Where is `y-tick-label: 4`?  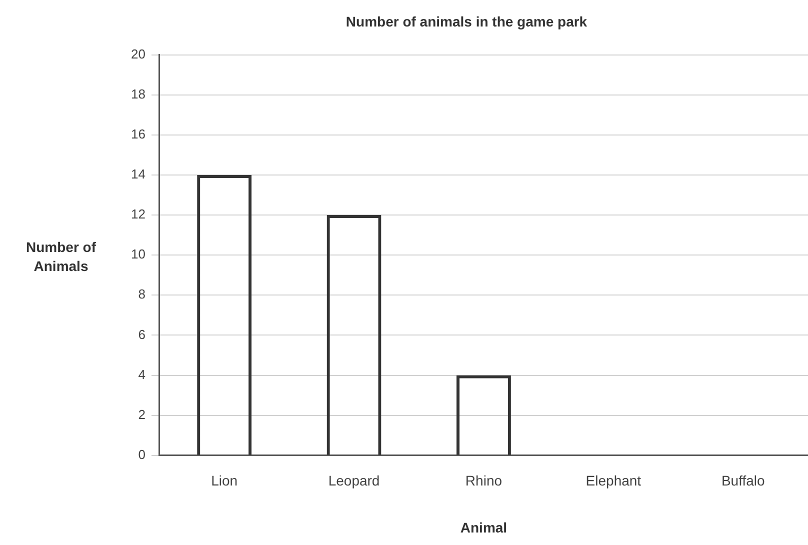 y-tick-label: 4 is located at coordinates (142, 374).